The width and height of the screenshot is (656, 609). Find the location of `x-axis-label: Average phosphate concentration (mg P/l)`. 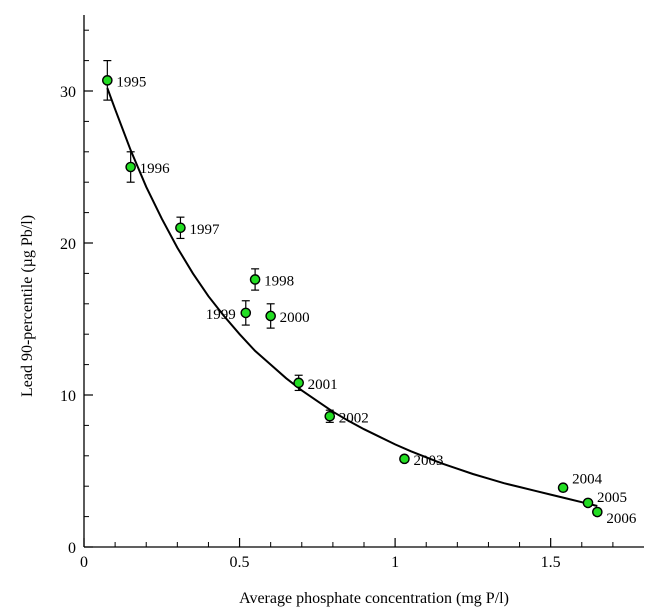

x-axis-label: Average phosphate concentration (mg P/l) is located at coordinates (374, 598).